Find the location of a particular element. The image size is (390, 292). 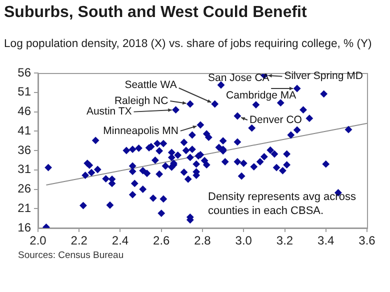

x-tick-label: 3.6 is located at coordinates (367, 241).